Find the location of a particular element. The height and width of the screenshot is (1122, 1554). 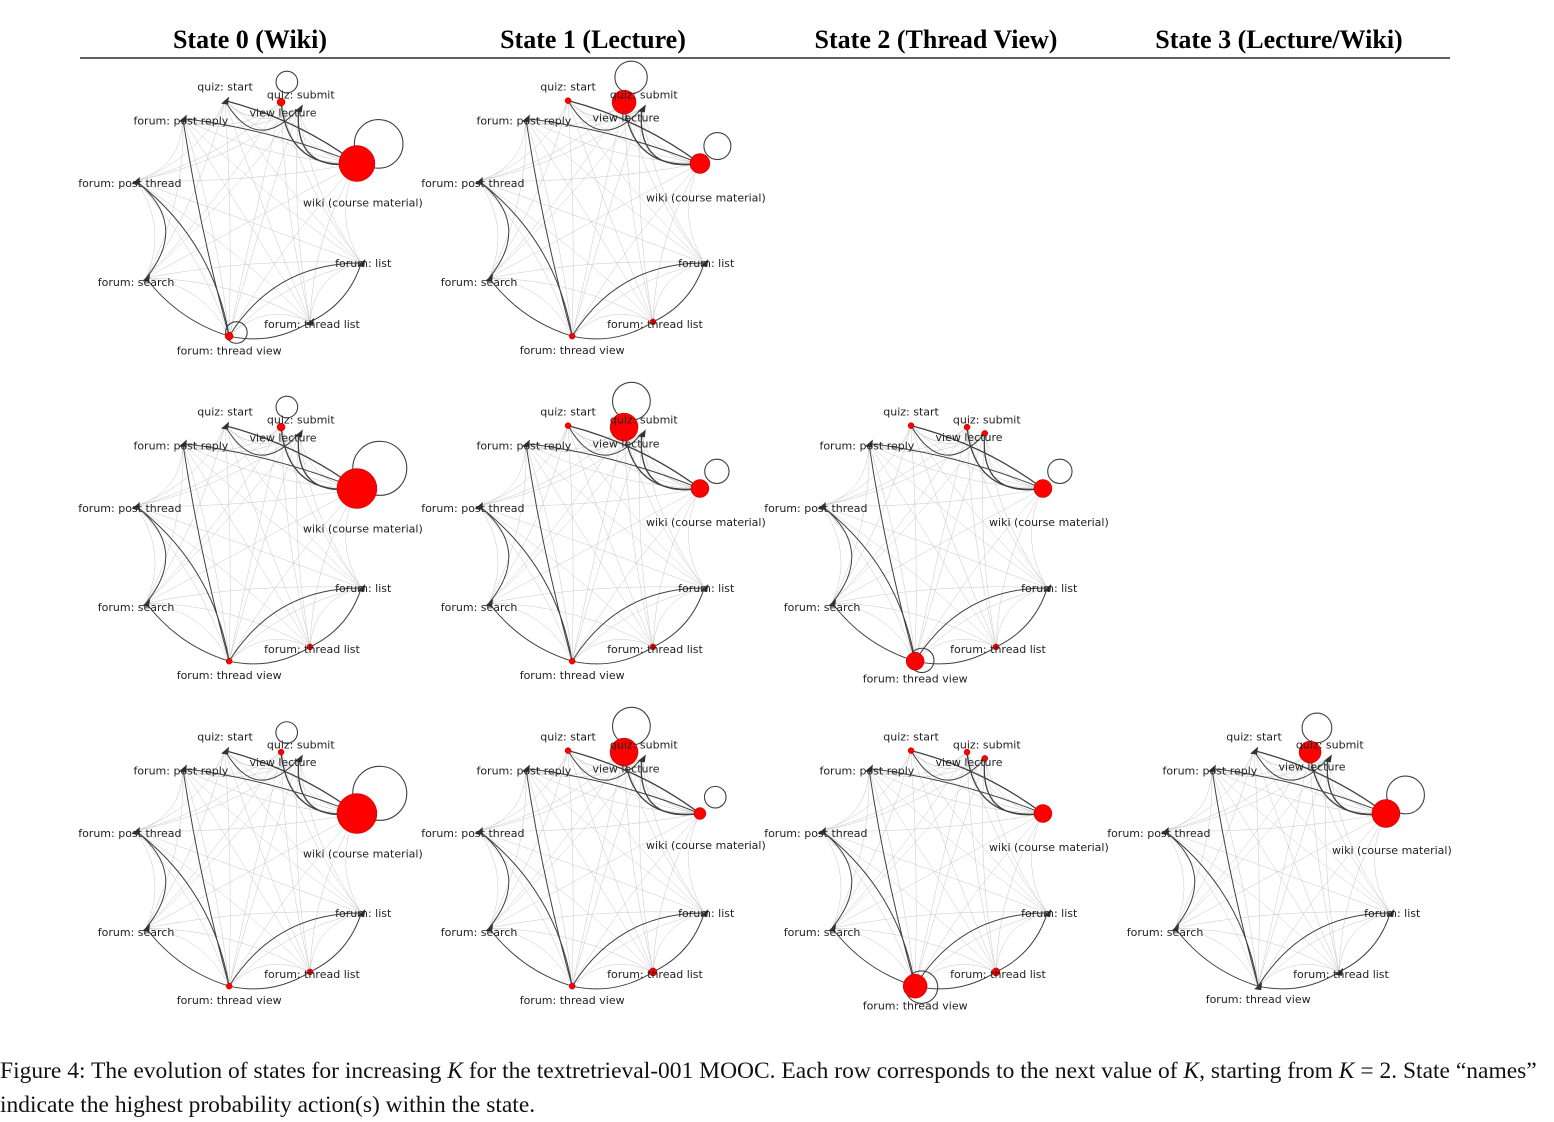

header-state-3: State 3 (Lecture/Wiki) is located at coordinates (1278, 39).